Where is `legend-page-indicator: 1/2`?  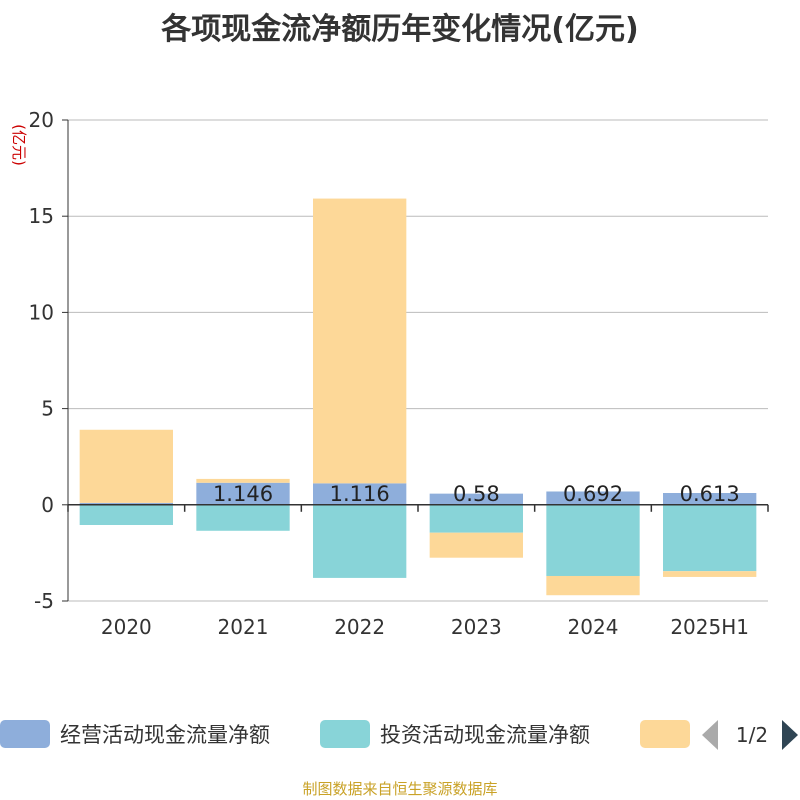
legend-page-indicator: 1/2 is located at coordinates (752, 735).